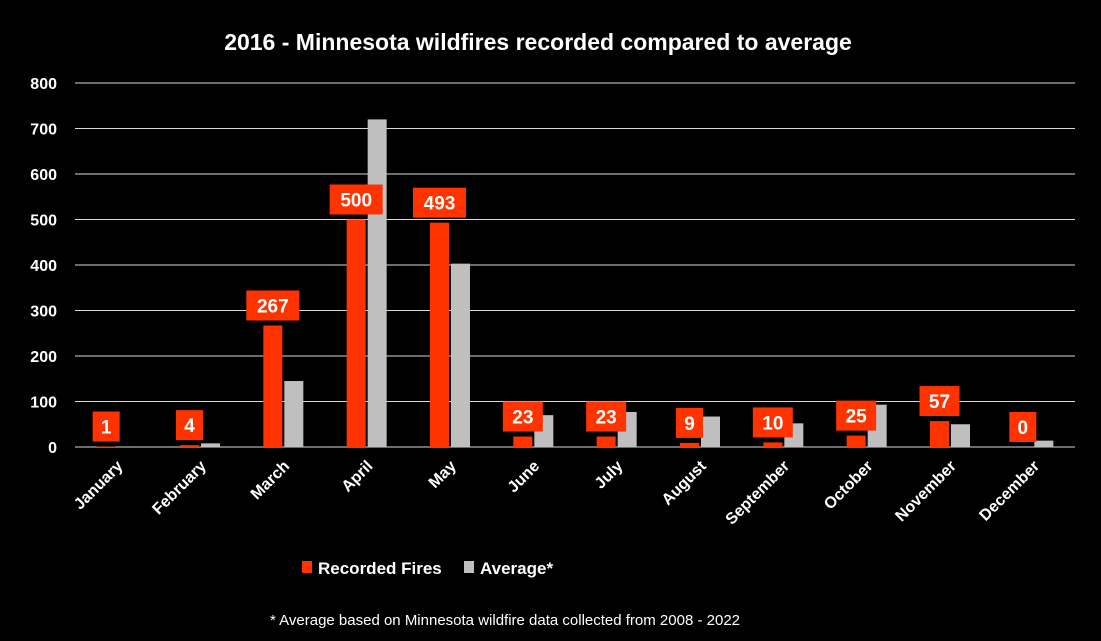 This screenshot has height=641, width=1101. I want to click on data-label: 4, so click(189, 426).